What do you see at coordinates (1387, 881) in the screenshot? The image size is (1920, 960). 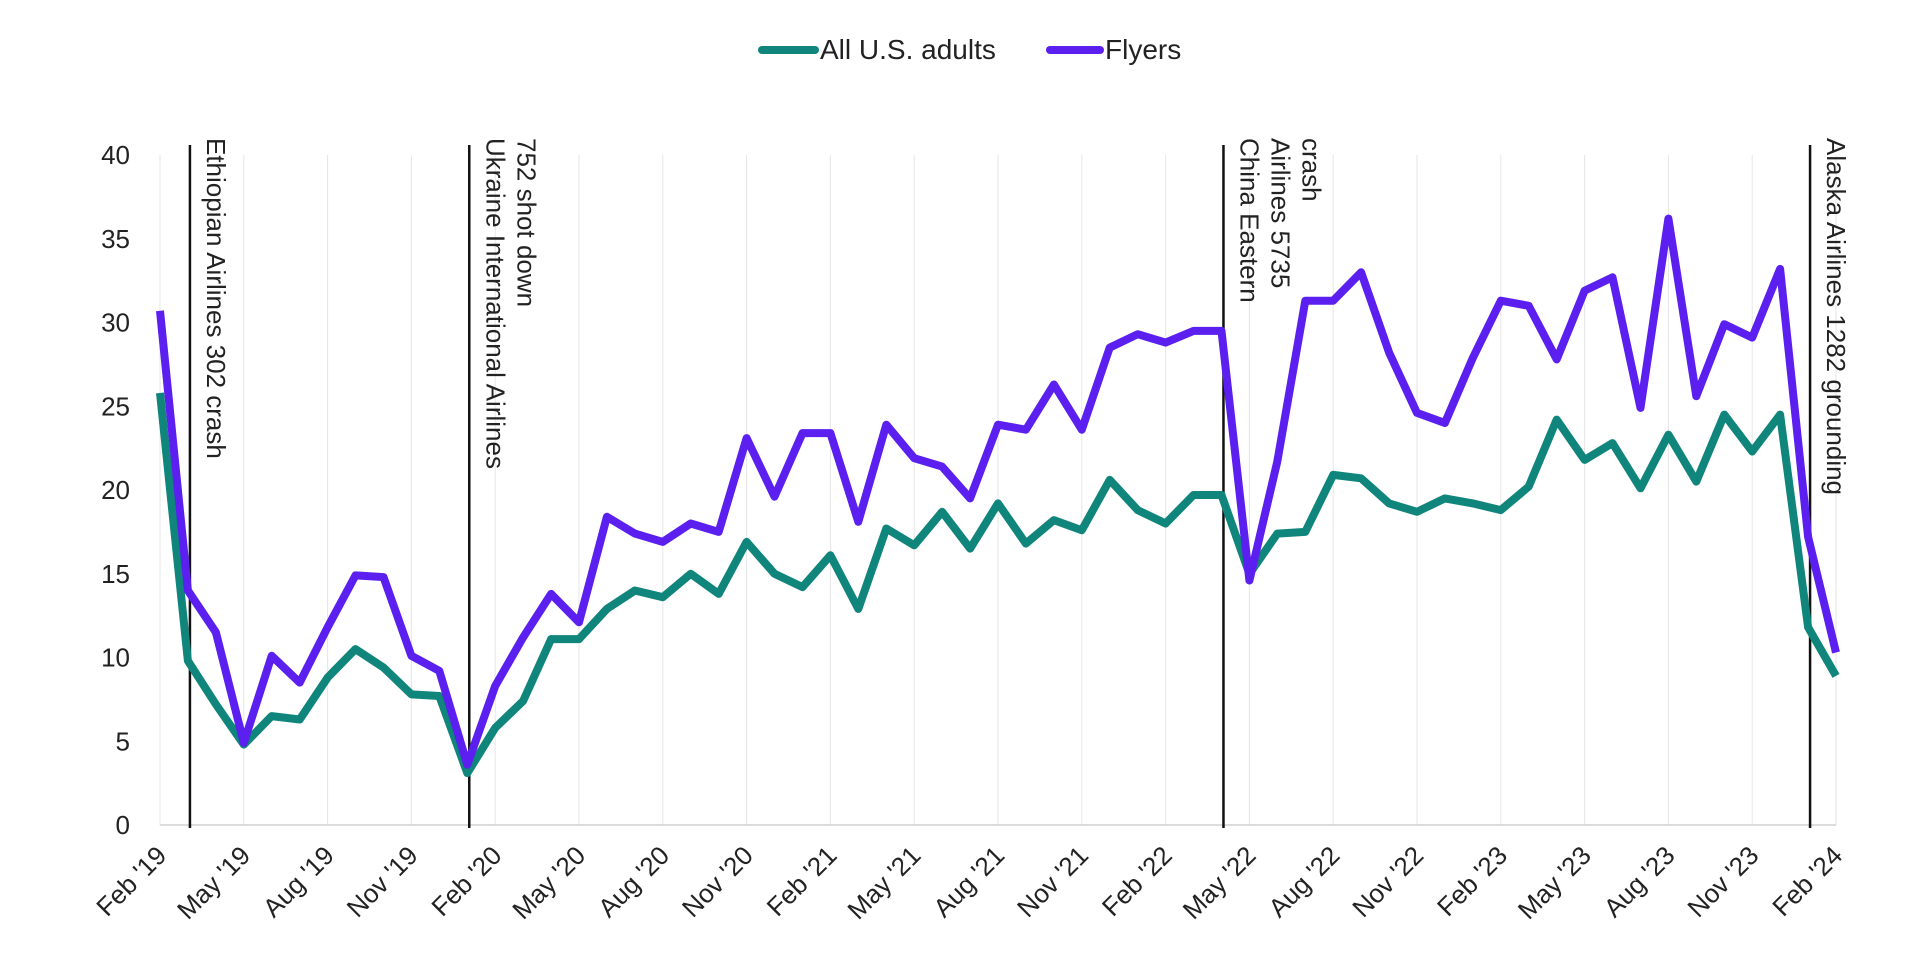 I see `x-tick-label: Nov '22` at bounding box center [1387, 881].